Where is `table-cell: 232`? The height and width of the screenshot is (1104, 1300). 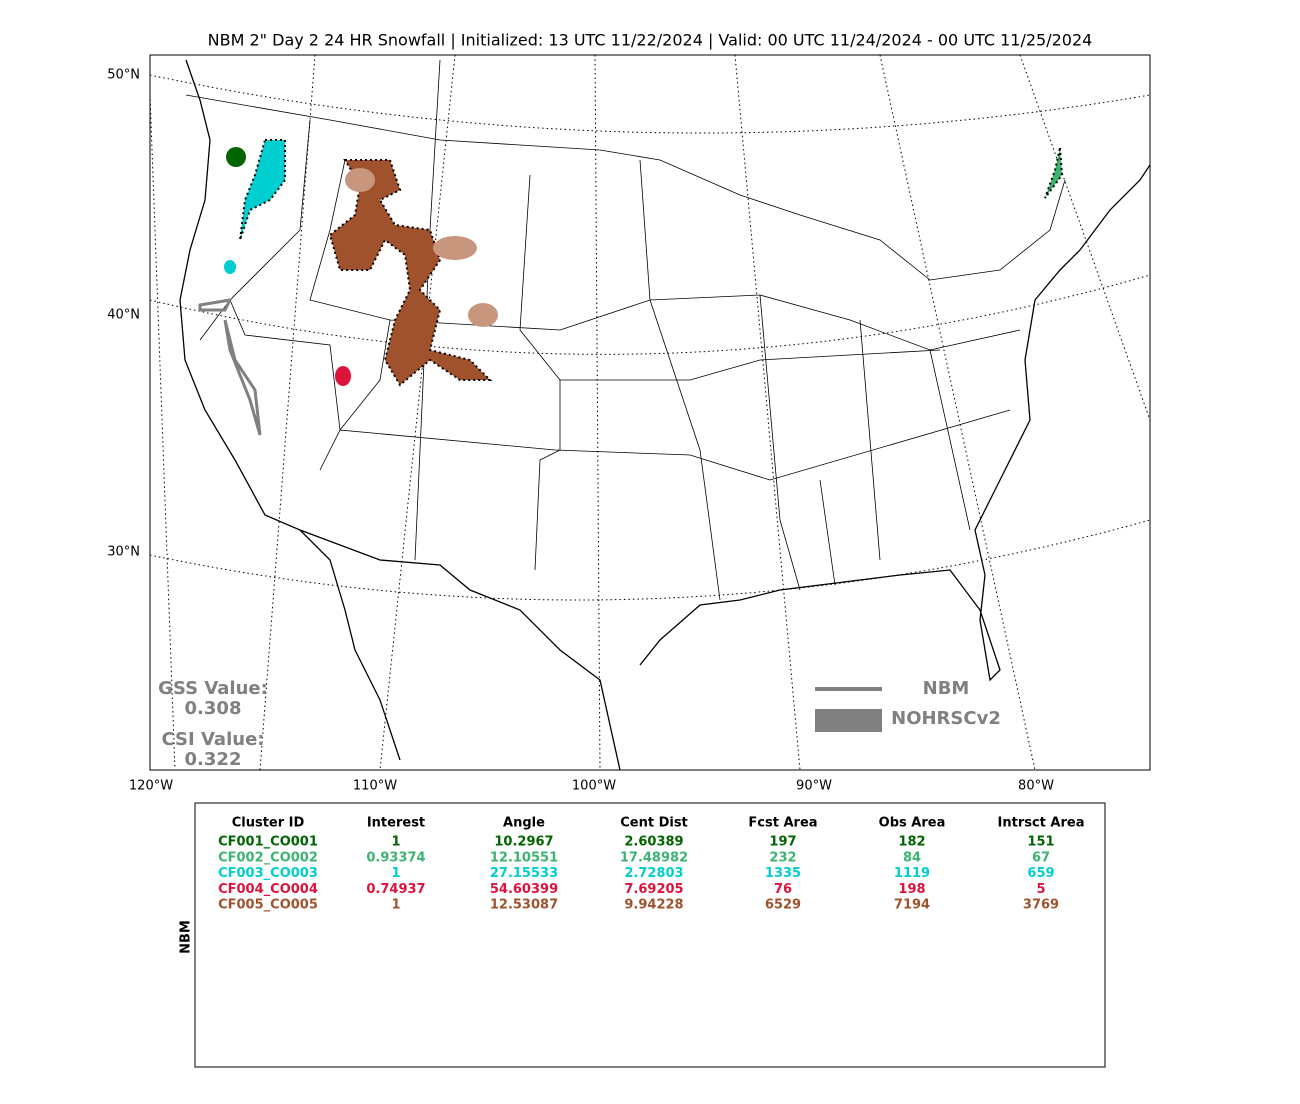 table-cell: 232 is located at coordinates (782, 857).